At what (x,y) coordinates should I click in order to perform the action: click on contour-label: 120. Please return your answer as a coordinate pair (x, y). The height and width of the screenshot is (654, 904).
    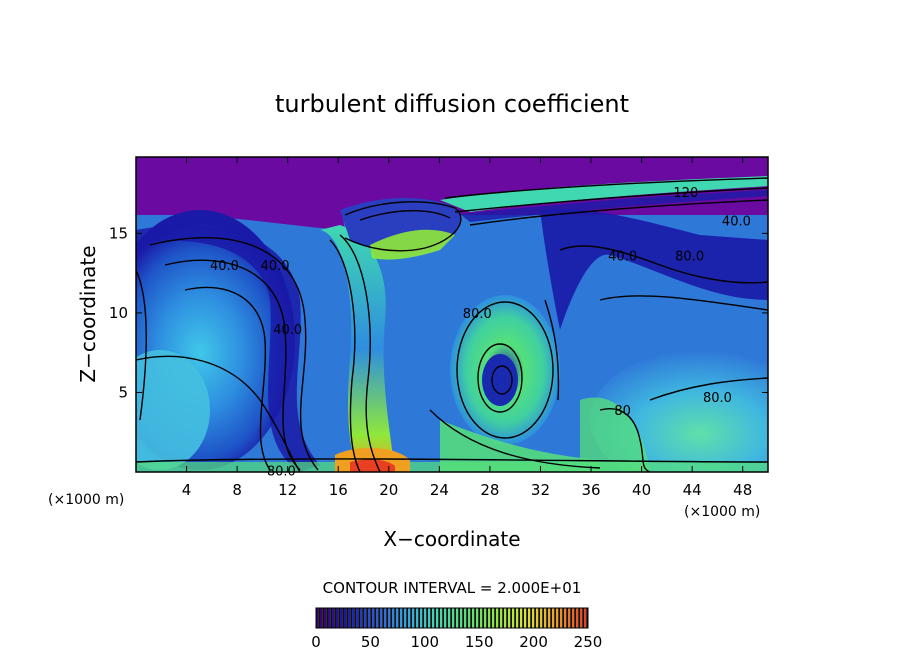
    Looking at the image, I should click on (685, 193).